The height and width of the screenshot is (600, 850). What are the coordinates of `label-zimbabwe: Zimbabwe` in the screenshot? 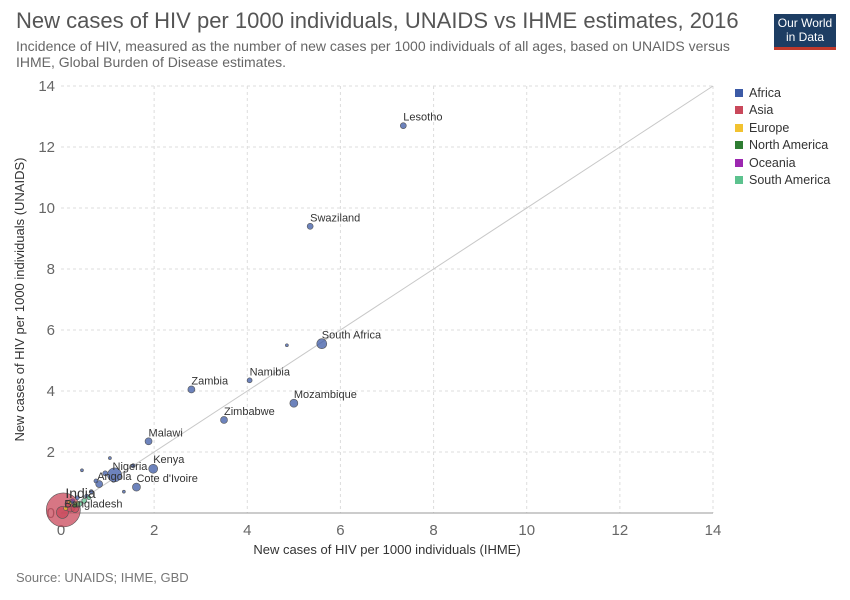 It's located at (249, 412).